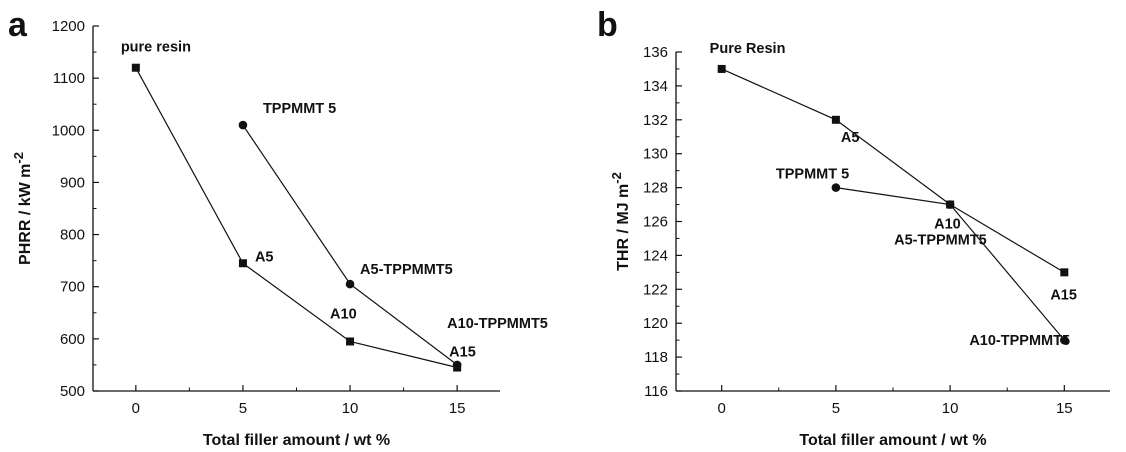 Image resolution: width=1126 pixels, height=452 pixels. What do you see at coordinates (68, 26) in the screenshot?
I see `y-tick-label: 1200` at bounding box center [68, 26].